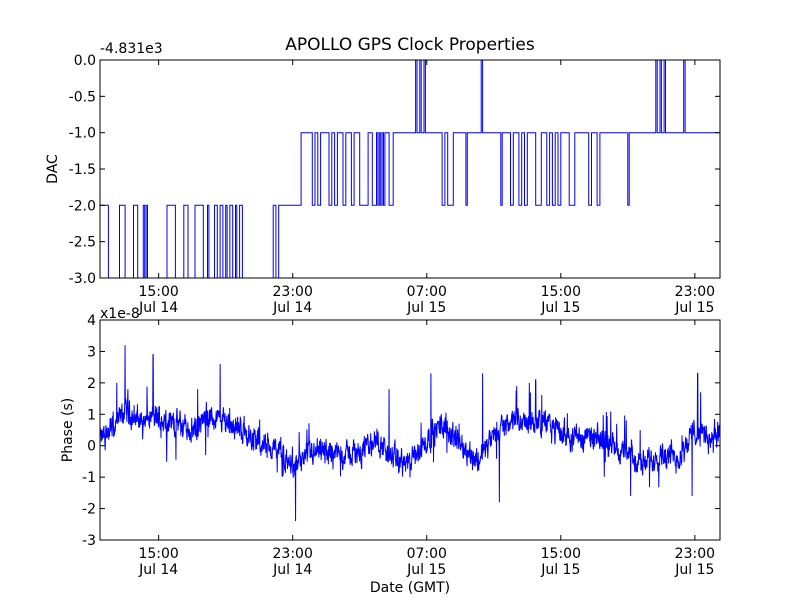  What do you see at coordinates (91, 447) in the screenshot?
I see `y-tick-label: 0` at bounding box center [91, 447].